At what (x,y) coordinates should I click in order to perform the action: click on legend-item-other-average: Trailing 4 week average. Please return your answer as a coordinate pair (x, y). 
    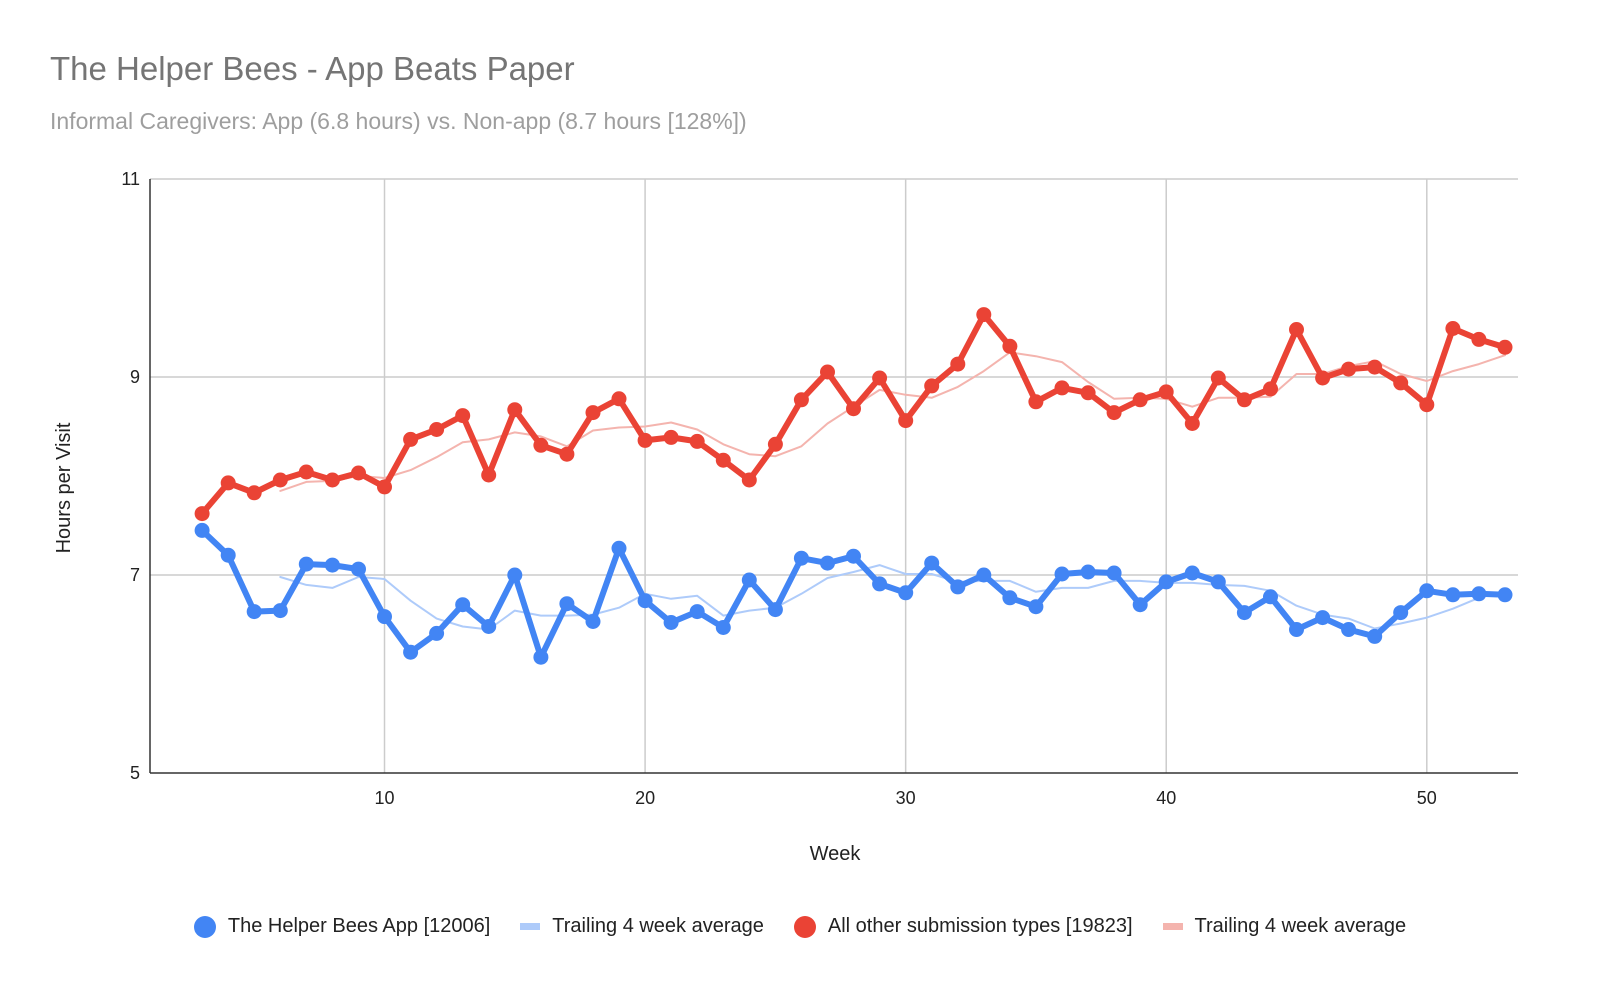
    Looking at the image, I should click on (1284, 926).